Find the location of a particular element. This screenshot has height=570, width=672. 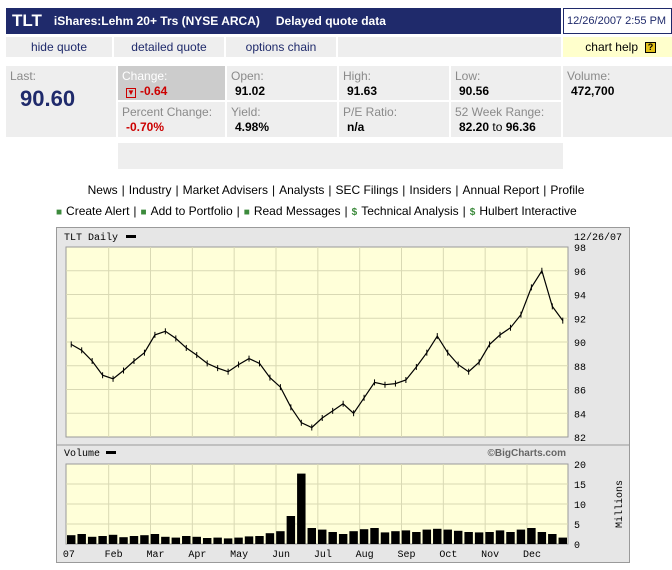

change-label: Change: is located at coordinates (145, 76).